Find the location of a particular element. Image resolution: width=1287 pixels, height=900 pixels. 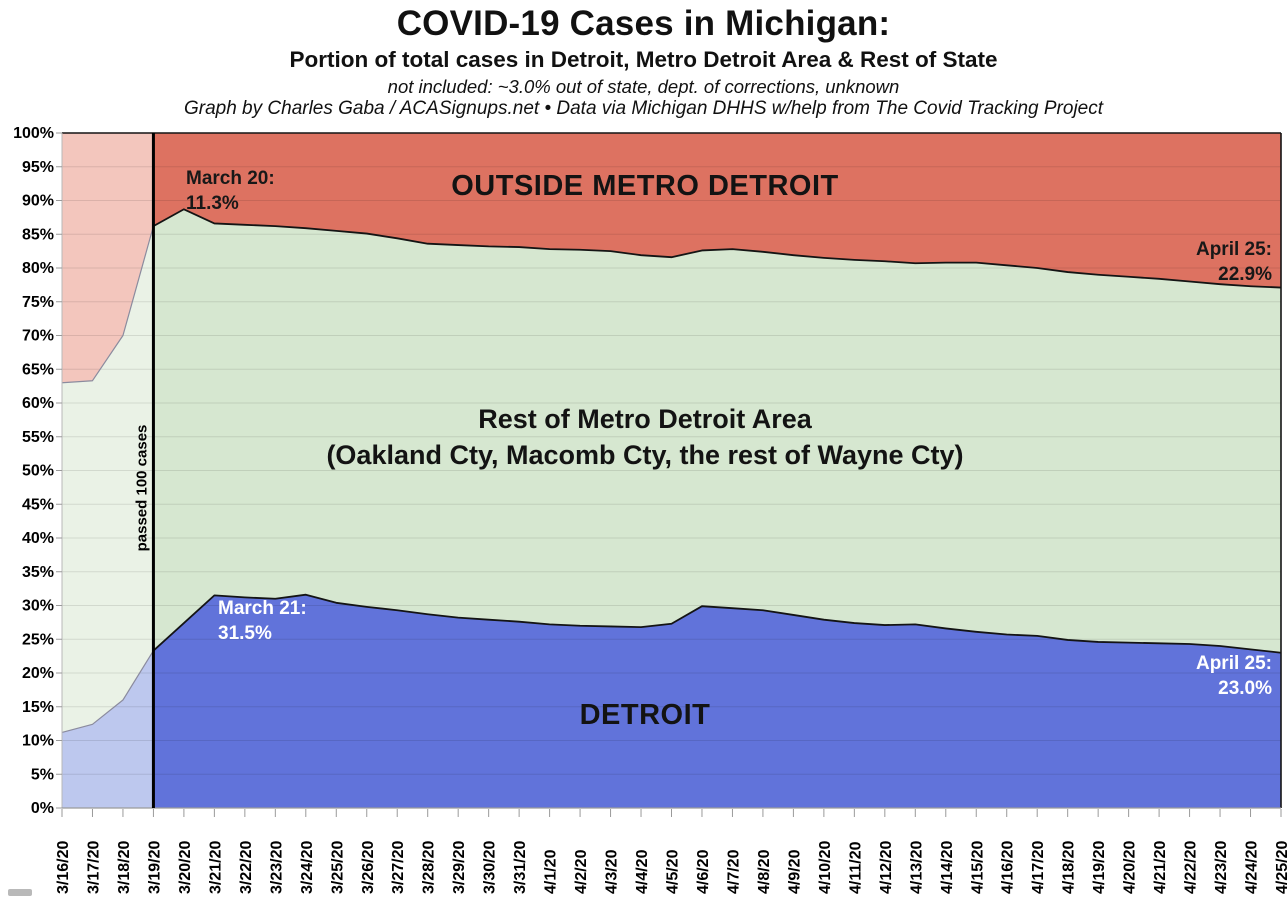

x-tick-label: 4/13/20 is located at coordinates (916, 867).